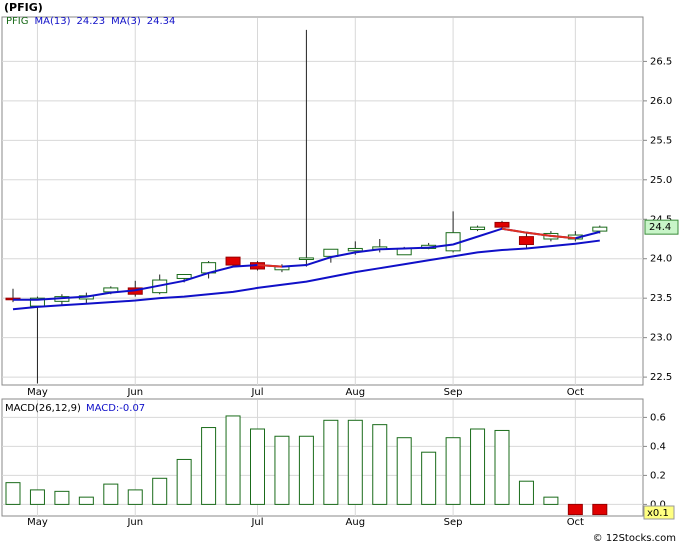 The height and width of the screenshot is (546, 680). Describe the element at coordinates (52, 21) in the screenshot. I see `legend-text: MA(13)` at that location.